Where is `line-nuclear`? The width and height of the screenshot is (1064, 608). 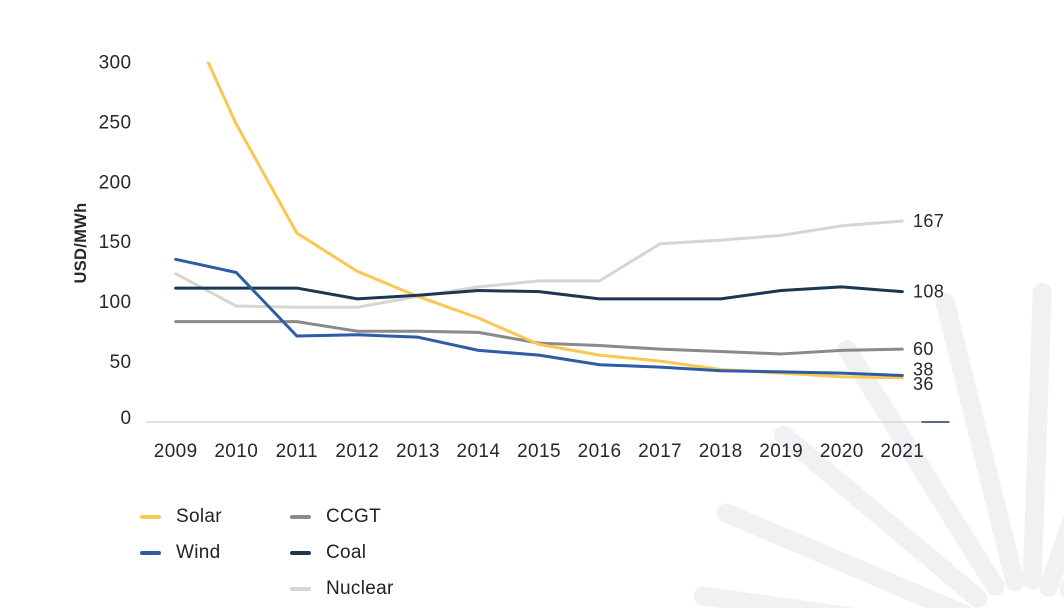 line-nuclear is located at coordinates (539, 264).